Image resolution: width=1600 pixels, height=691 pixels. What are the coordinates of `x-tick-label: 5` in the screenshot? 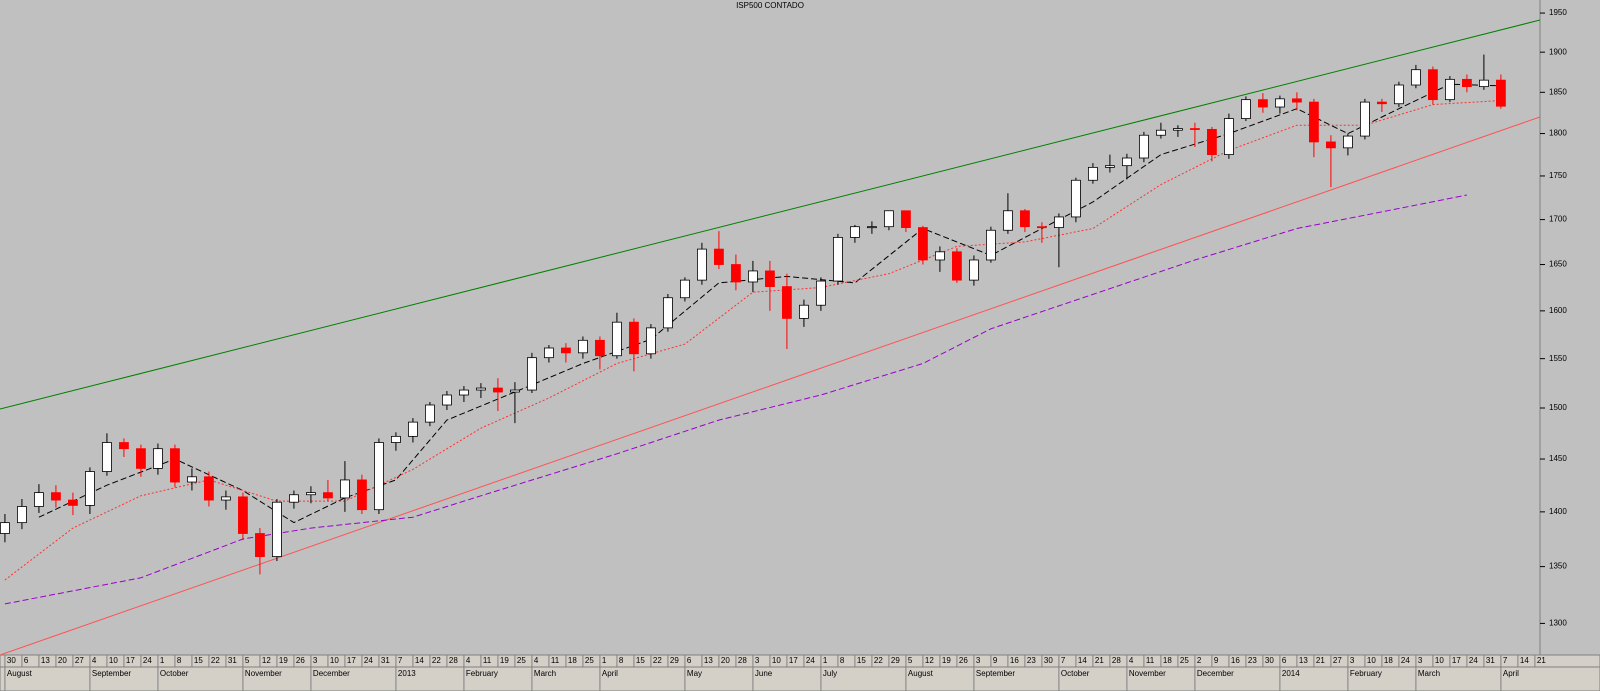 It's located at (247, 660).